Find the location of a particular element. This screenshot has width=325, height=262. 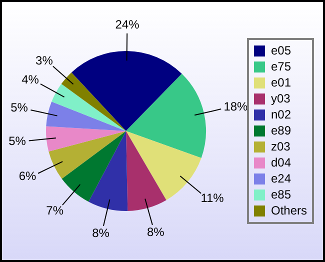

data-label: 3% is located at coordinates (45, 60).